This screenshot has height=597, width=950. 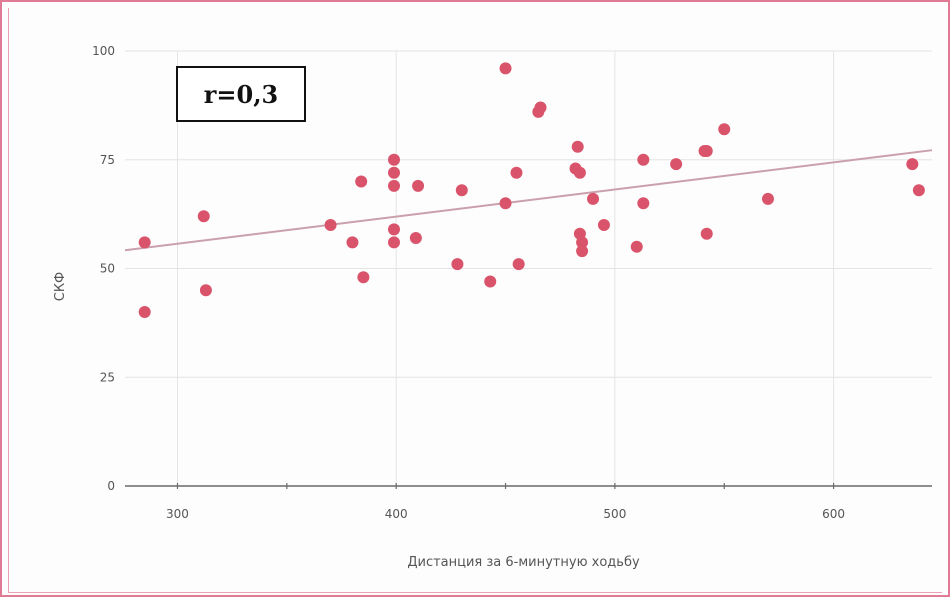 I want to click on y-tick-label: 100, so click(x=103, y=51).